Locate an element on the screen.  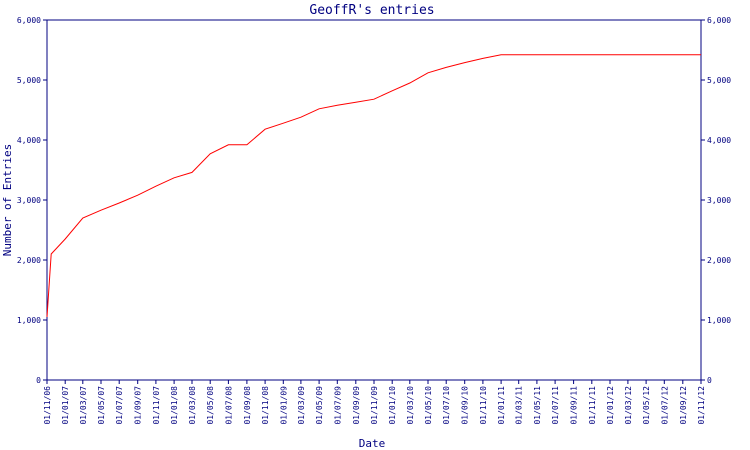
x-tick-label: 01/05/11 is located at coordinates (537, 405).